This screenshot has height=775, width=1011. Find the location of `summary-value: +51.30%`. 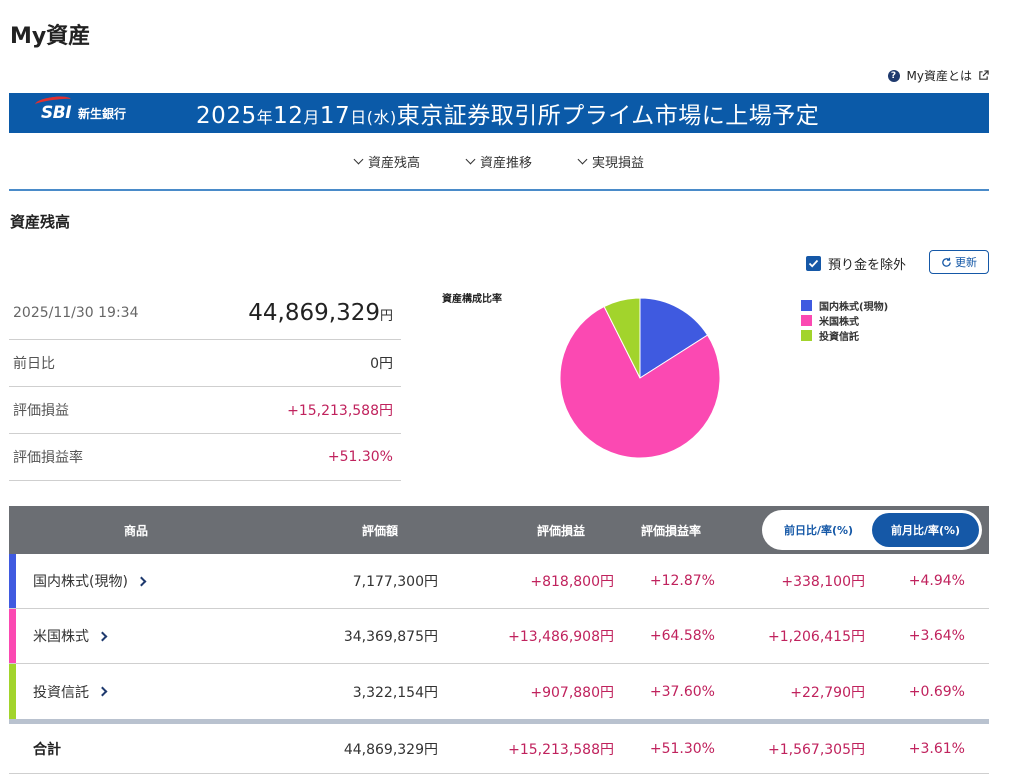

summary-value: +51.30% is located at coordinates (360, 457).